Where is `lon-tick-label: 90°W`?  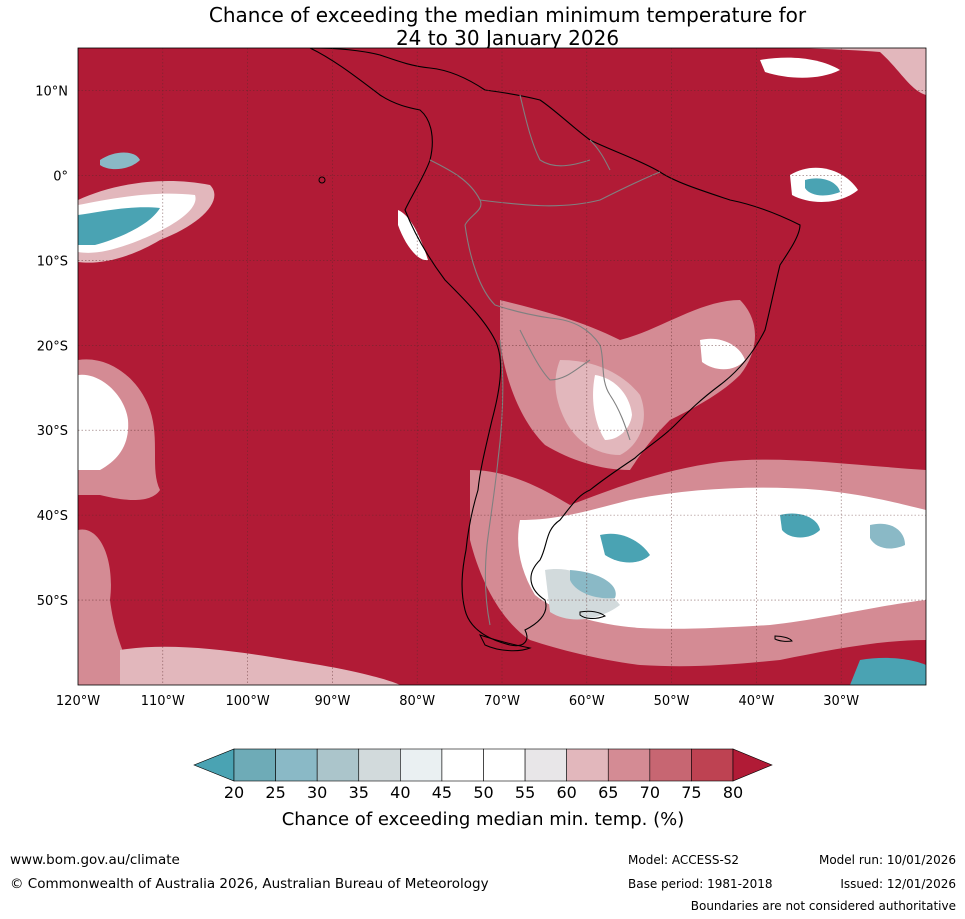
lon-tick-label: 90°W is located at coordinates (332, 701).